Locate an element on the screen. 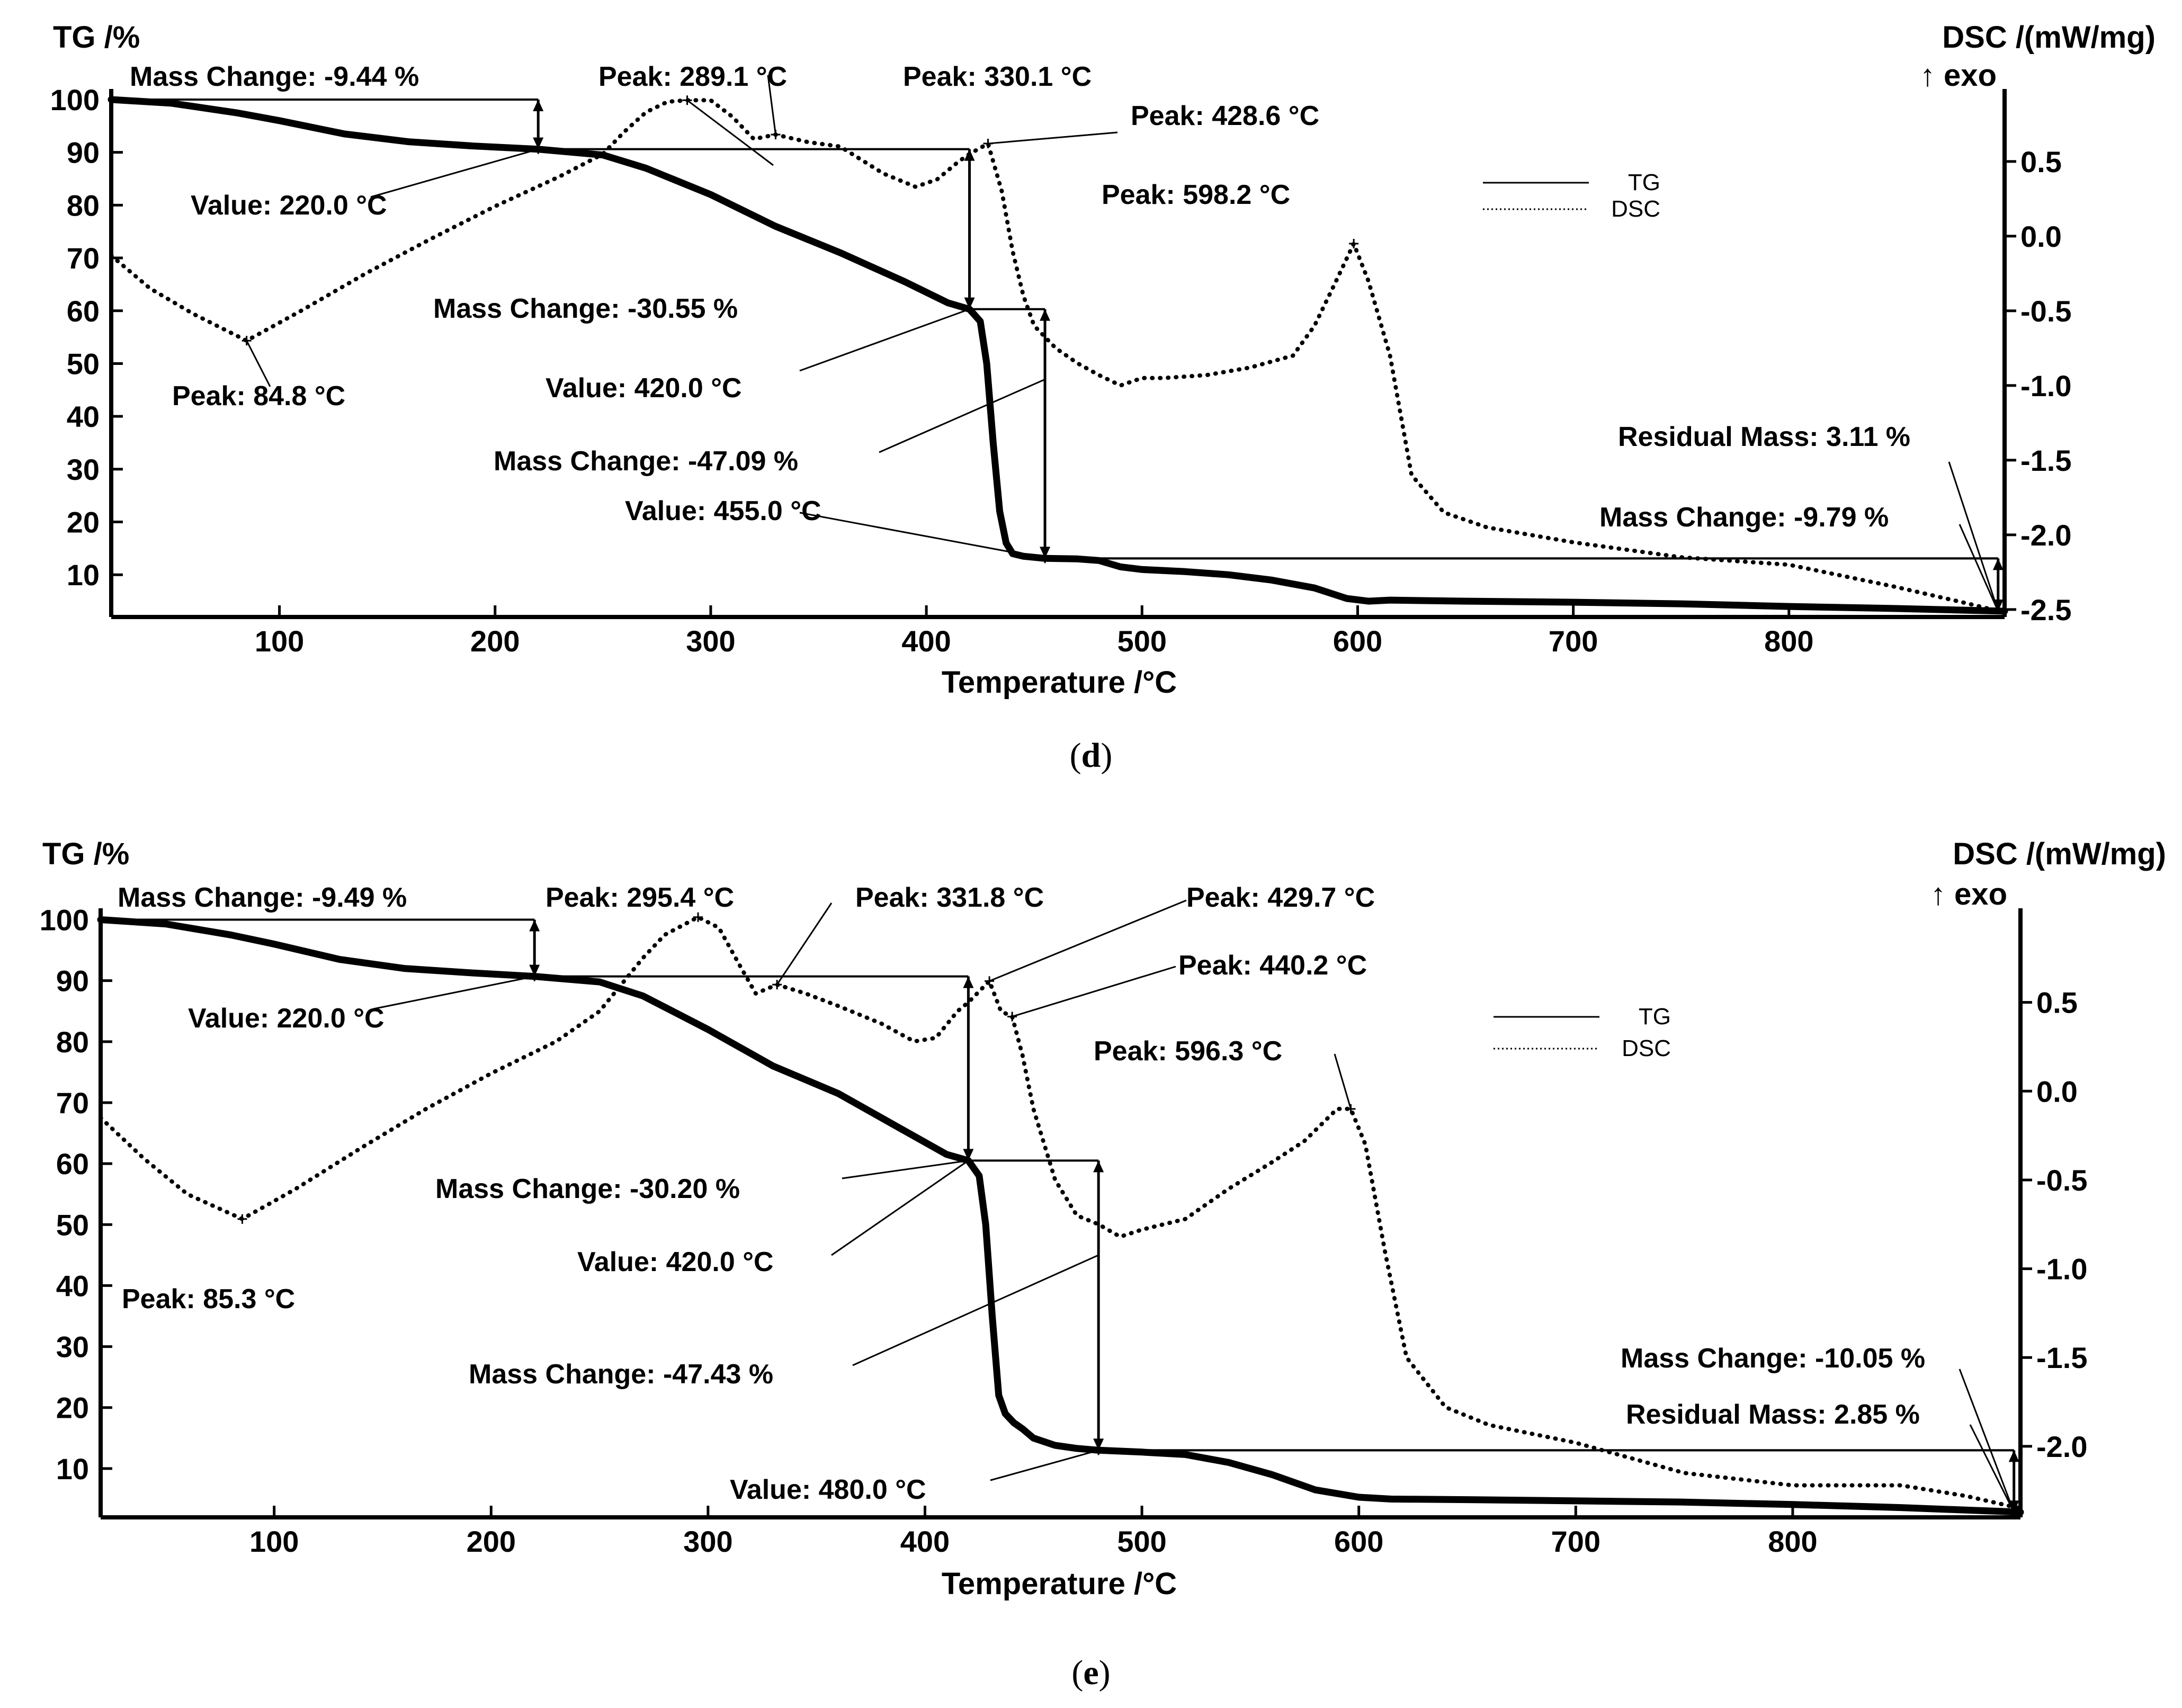 Image resolution: width=2182 pixels, height=1708 pixels. point-annotation-label: Residual Mass: 2.85 % is located at coordinates (1773, 1414).